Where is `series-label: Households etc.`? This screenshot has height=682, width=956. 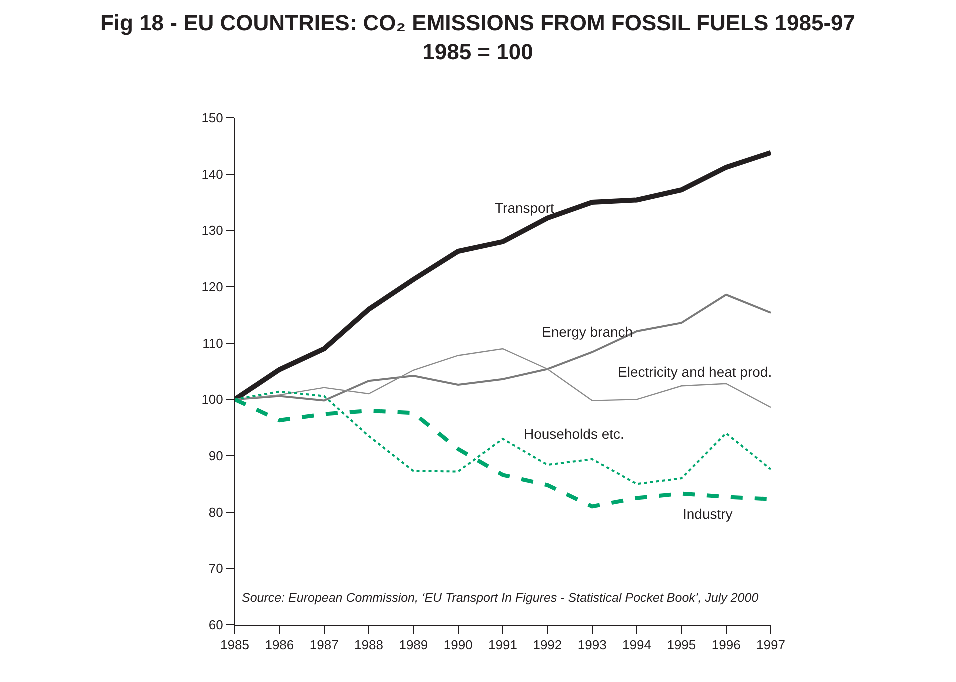
series-label: Households etc. is located at coordinates (574, 434).